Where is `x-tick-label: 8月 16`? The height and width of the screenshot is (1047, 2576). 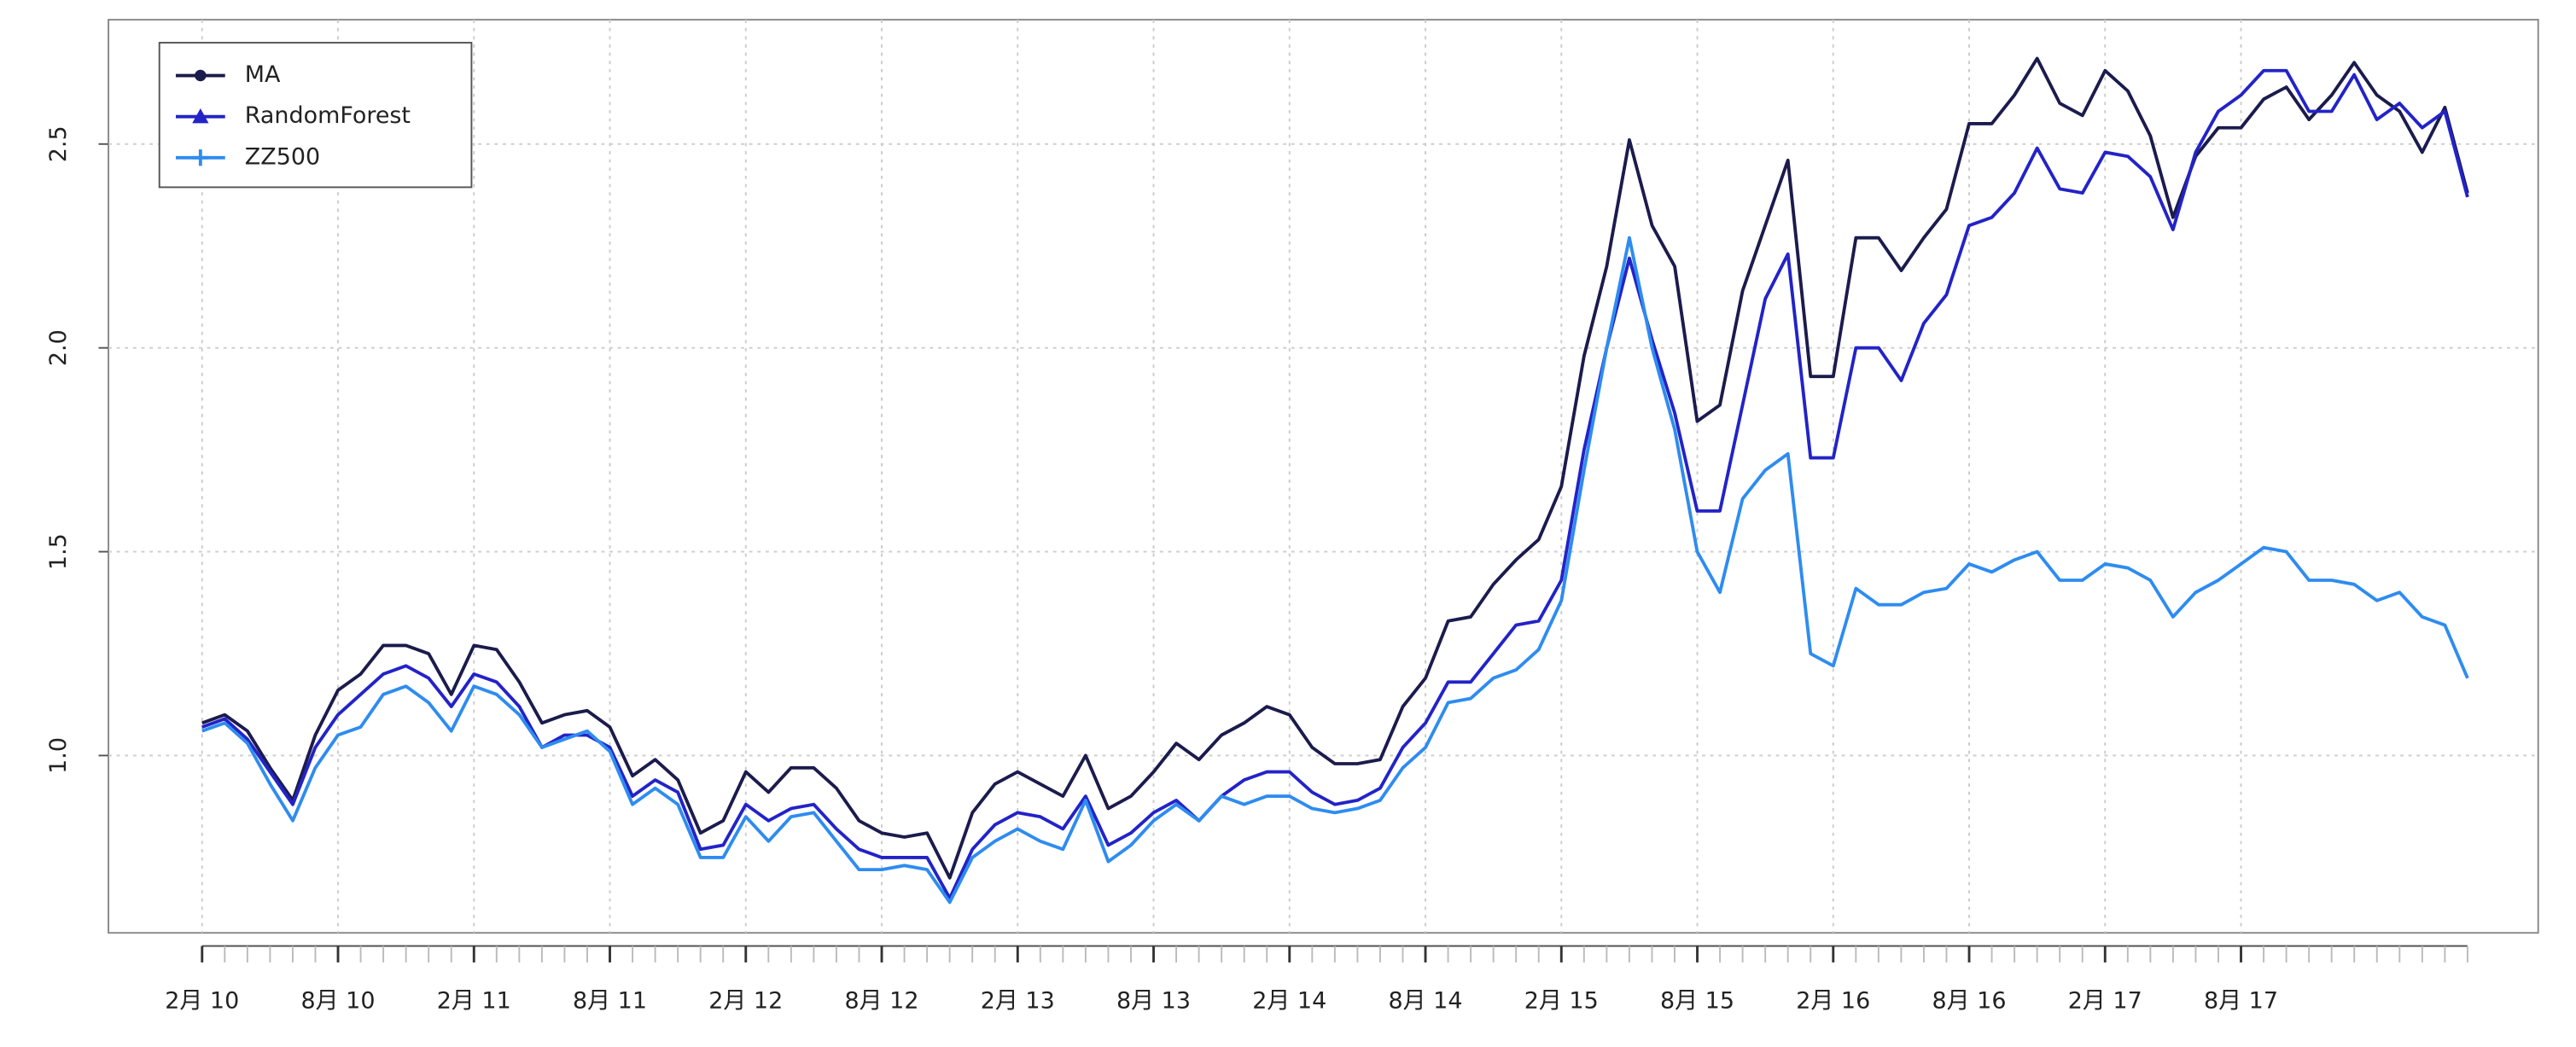 x-tick-label: 8月 16 is located at coordinates (1969, 1002).